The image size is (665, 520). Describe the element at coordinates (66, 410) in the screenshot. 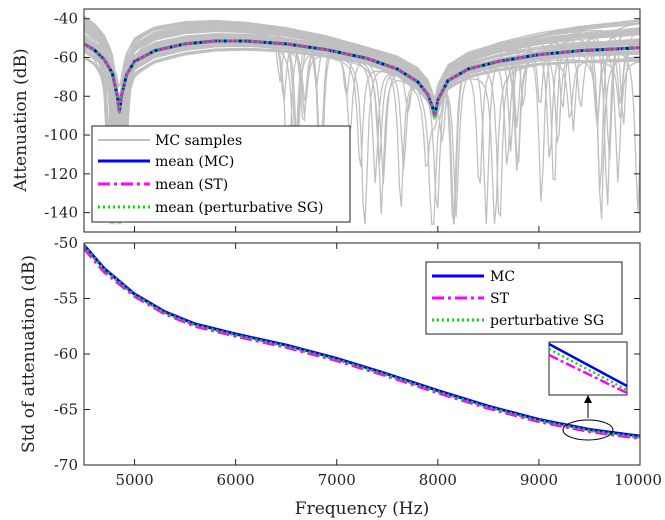

I see `panel2-ytick-label: -65` at that location.